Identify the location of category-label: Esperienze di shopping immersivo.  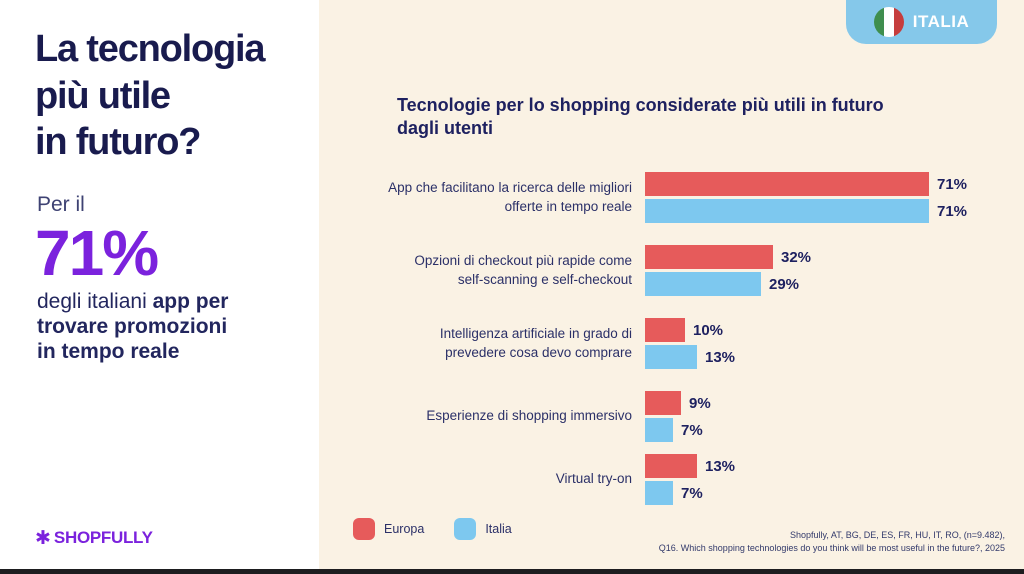
(529, 416).